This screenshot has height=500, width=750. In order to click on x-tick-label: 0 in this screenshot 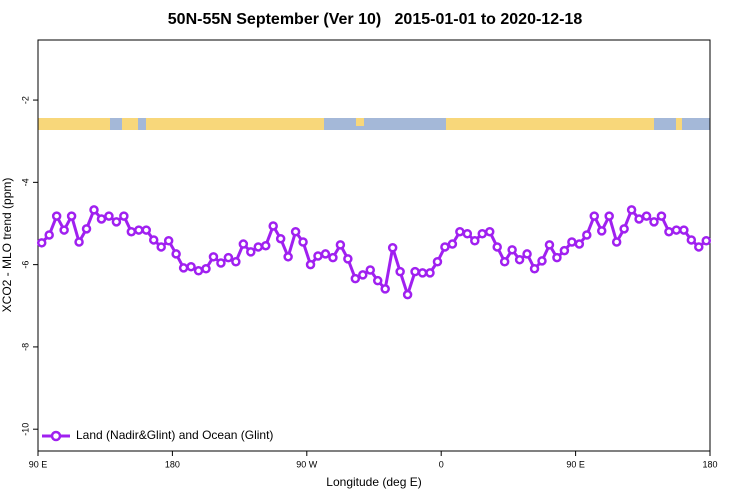, I will do `click(441, 464)`.